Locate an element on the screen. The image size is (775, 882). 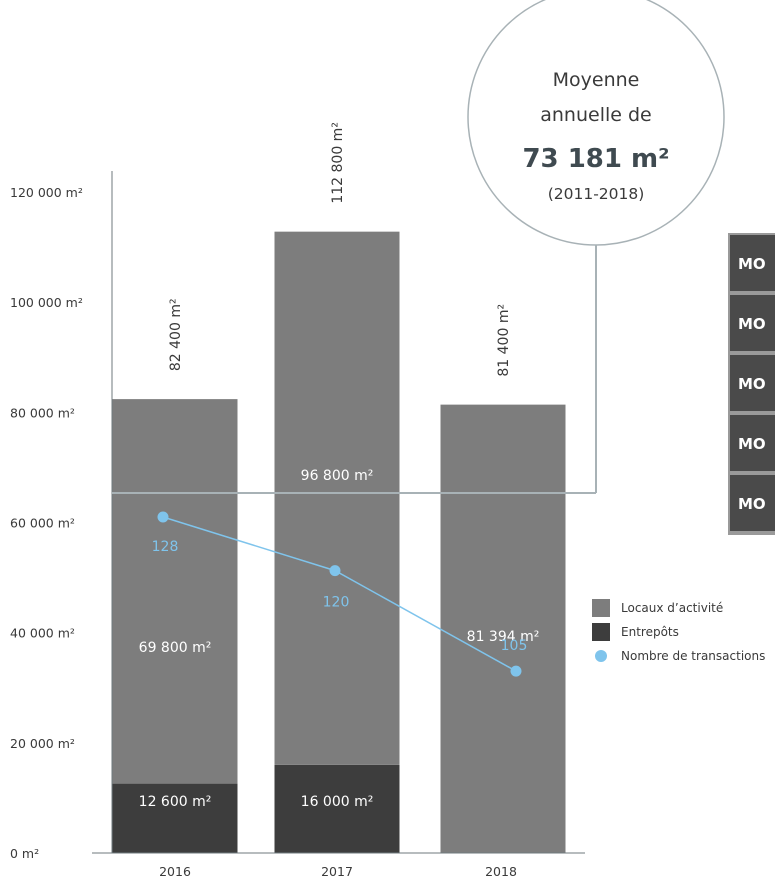
legend-label: Nombre de transactions is located at coordinates (693, 656).